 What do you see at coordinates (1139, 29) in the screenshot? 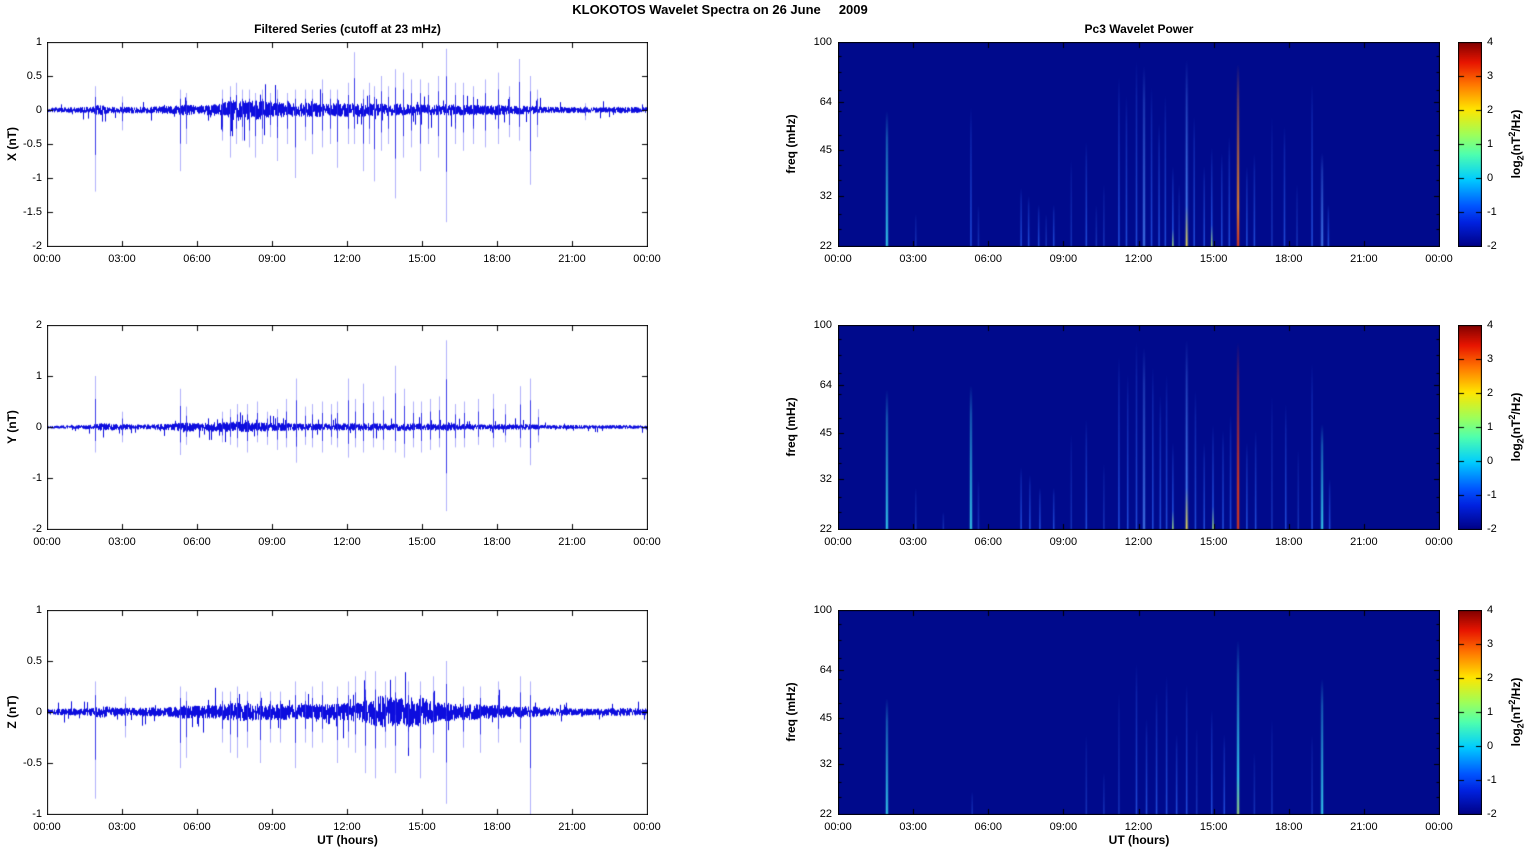
I see `wavelet-column-title: Pc3 Wavelet Power` at bounding box center [1139, 29].